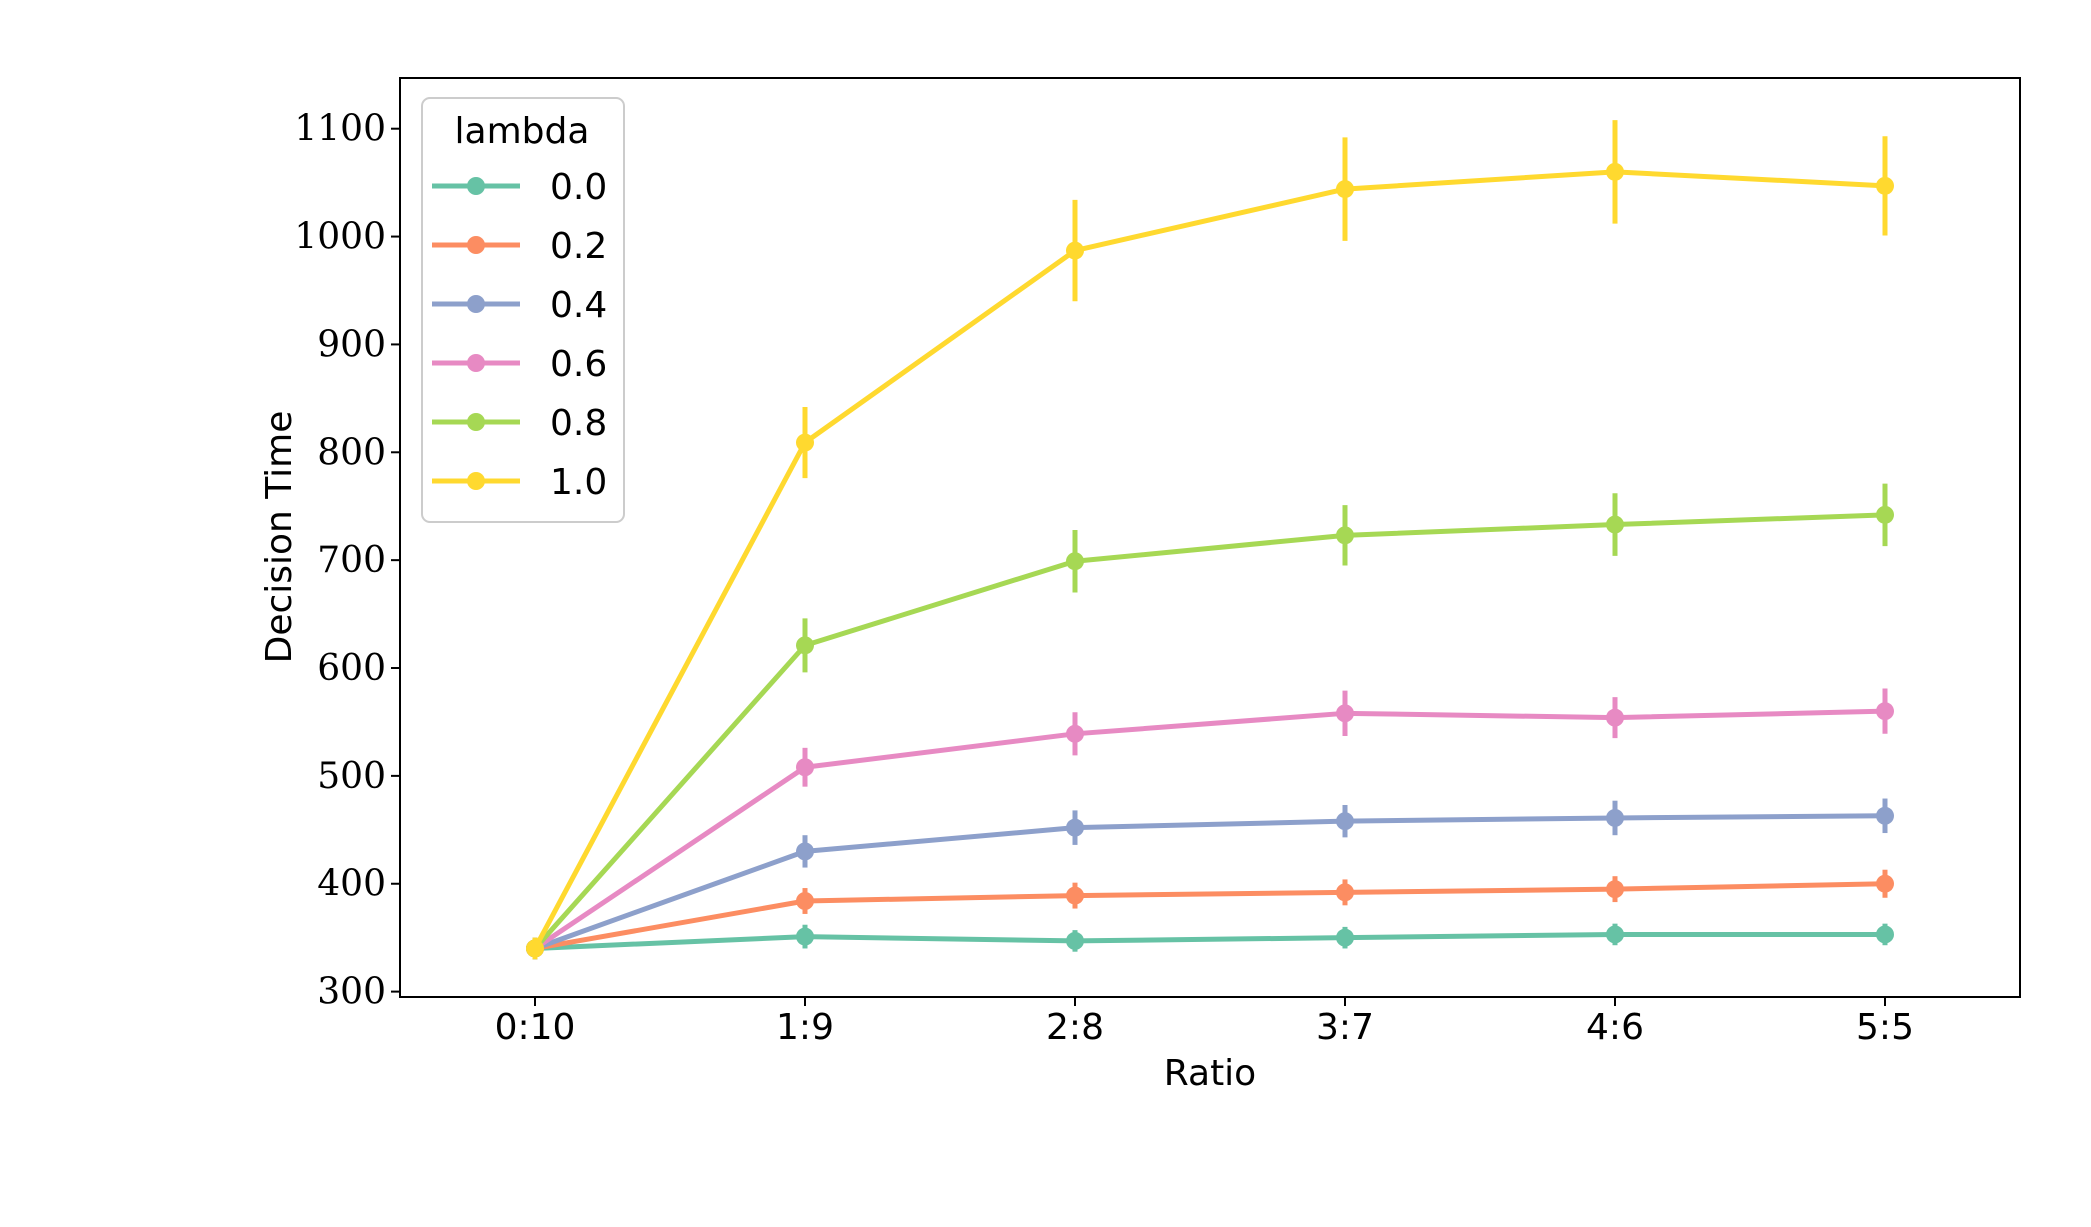 This screenshot has height=1227, width=2091. What do you see at coordinates (578, 482) in the screenshot?
I see `legend-label: 1.0` at bounding box center [578, 482].